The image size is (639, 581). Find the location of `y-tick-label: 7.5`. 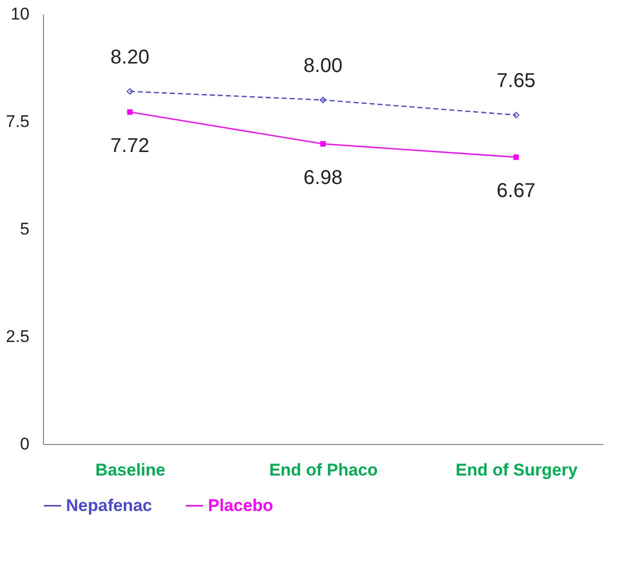

y-tick-label: 7.5 is located at coordinates (18, 121).